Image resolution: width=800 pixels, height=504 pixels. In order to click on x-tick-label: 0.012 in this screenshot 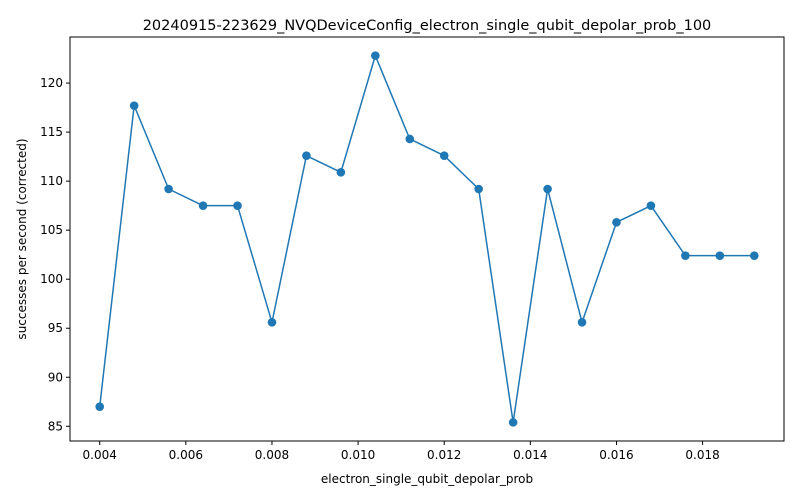, I will do `click(444, 455)`.